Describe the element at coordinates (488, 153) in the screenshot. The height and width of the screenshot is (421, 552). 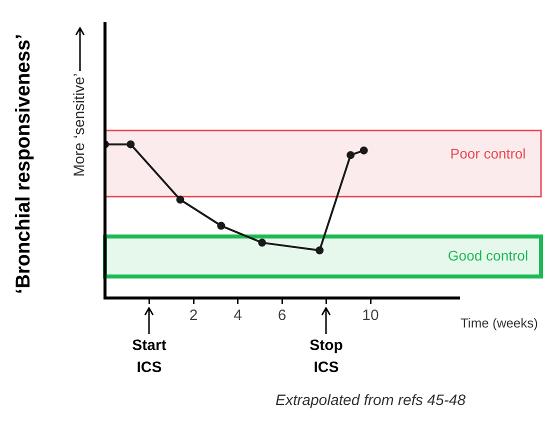
I see `band-label: Poor control` at that location.